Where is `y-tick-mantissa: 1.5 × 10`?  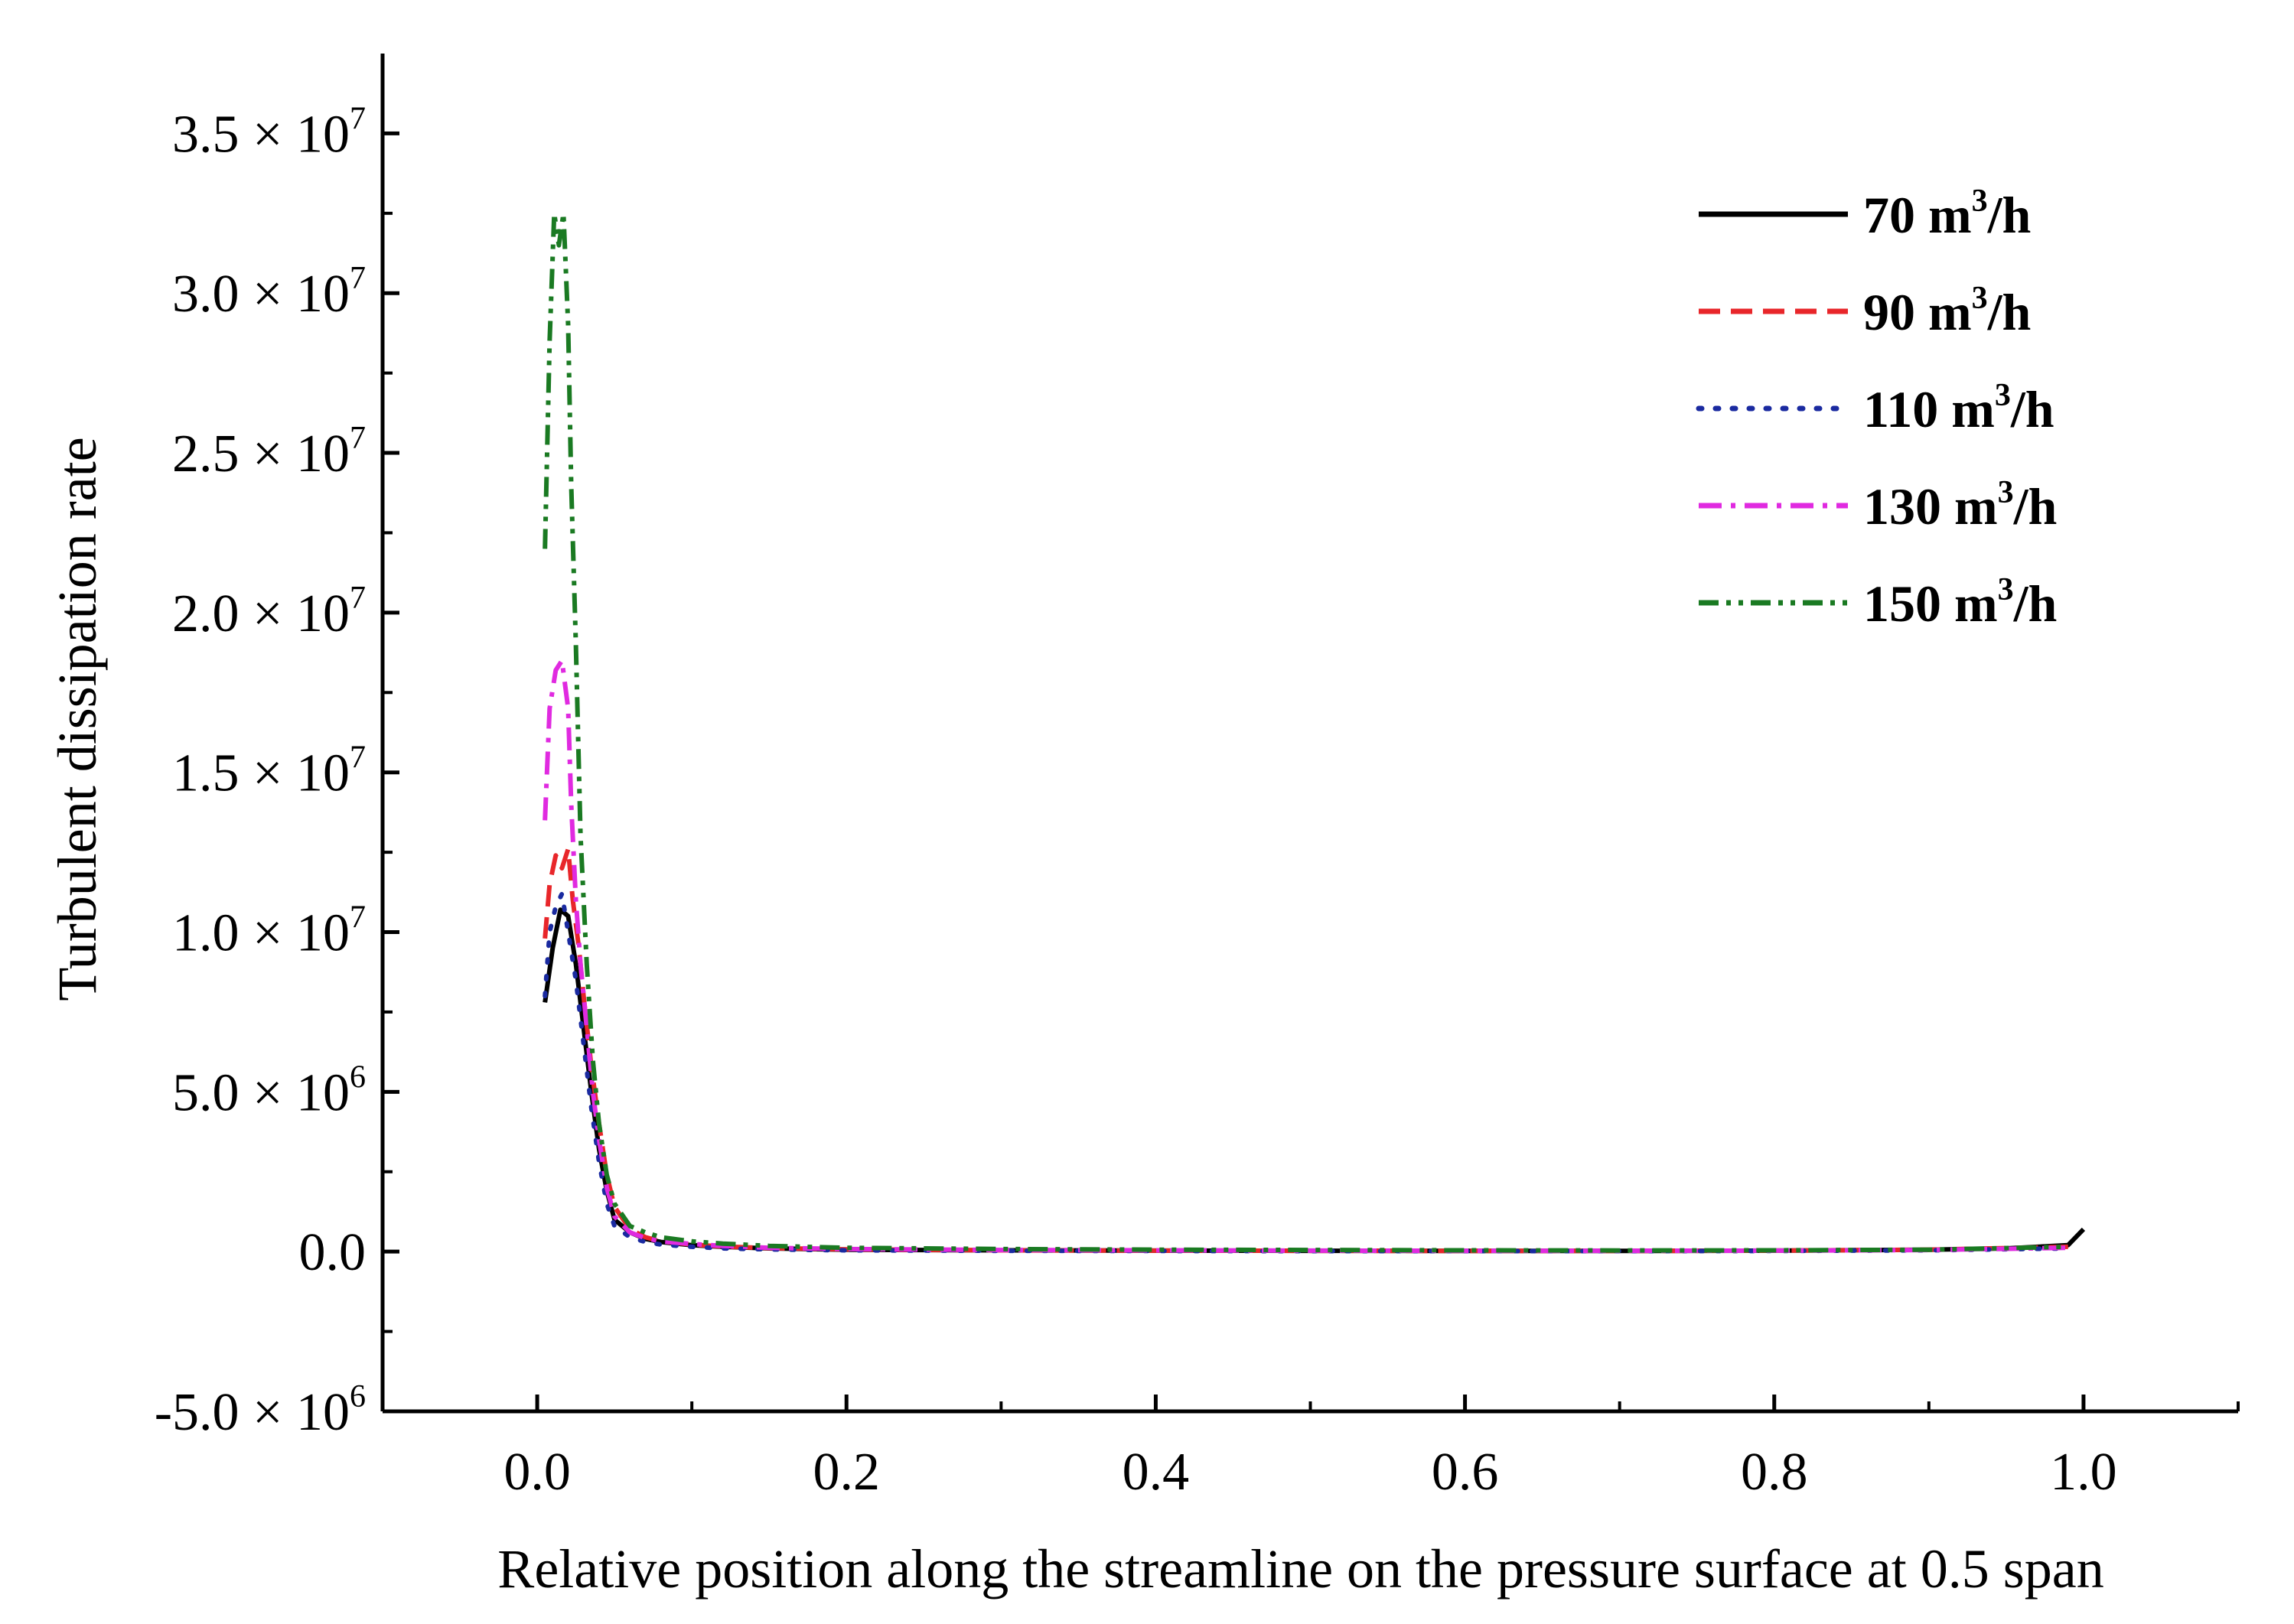
y-tick-mantissa: 1.5 × 10 is located at coordinates (261, 773).